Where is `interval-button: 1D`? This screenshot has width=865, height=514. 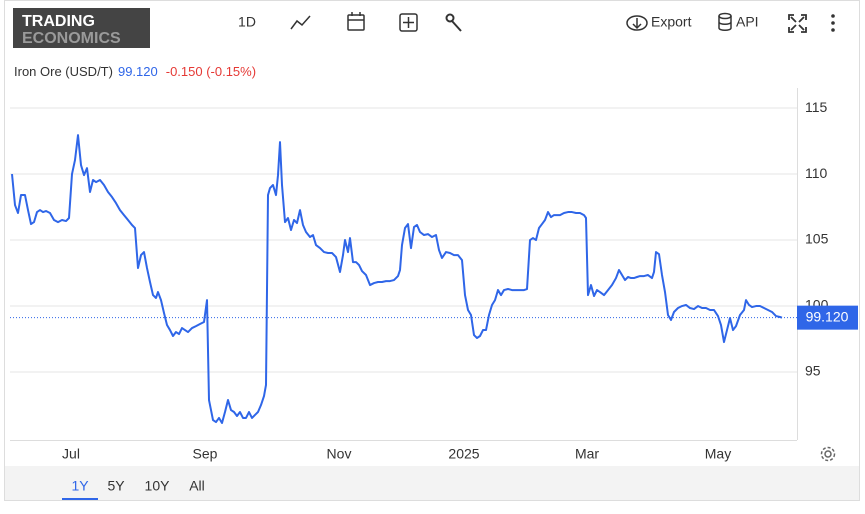
interval-button: 1D is located at coordinates (247, 22).